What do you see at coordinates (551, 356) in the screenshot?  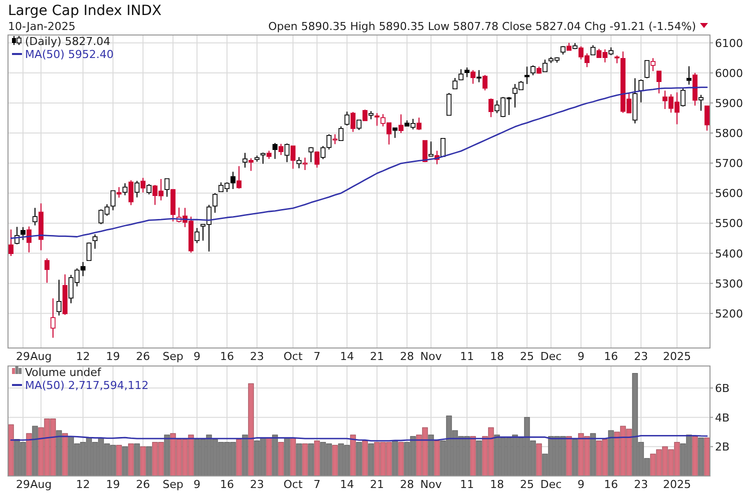 I see `x-tick-label: Dec` at bounding box center [551, 356].